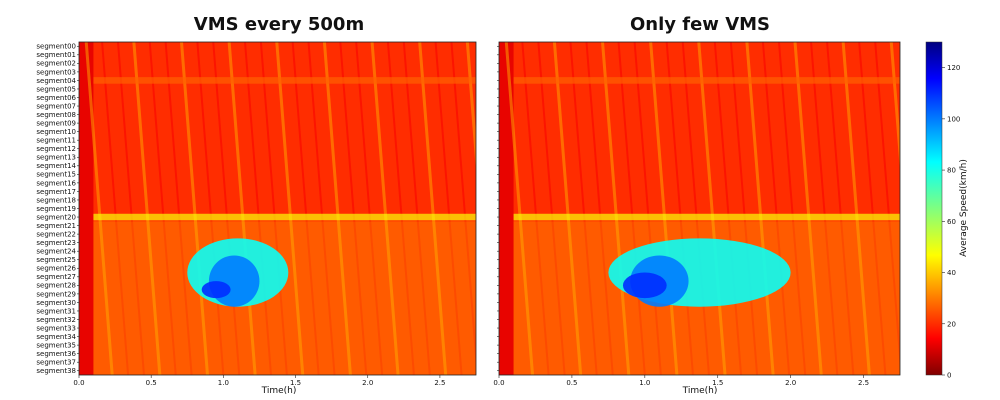  I want to click on y-tick-label: segment30, so click(56, 303).